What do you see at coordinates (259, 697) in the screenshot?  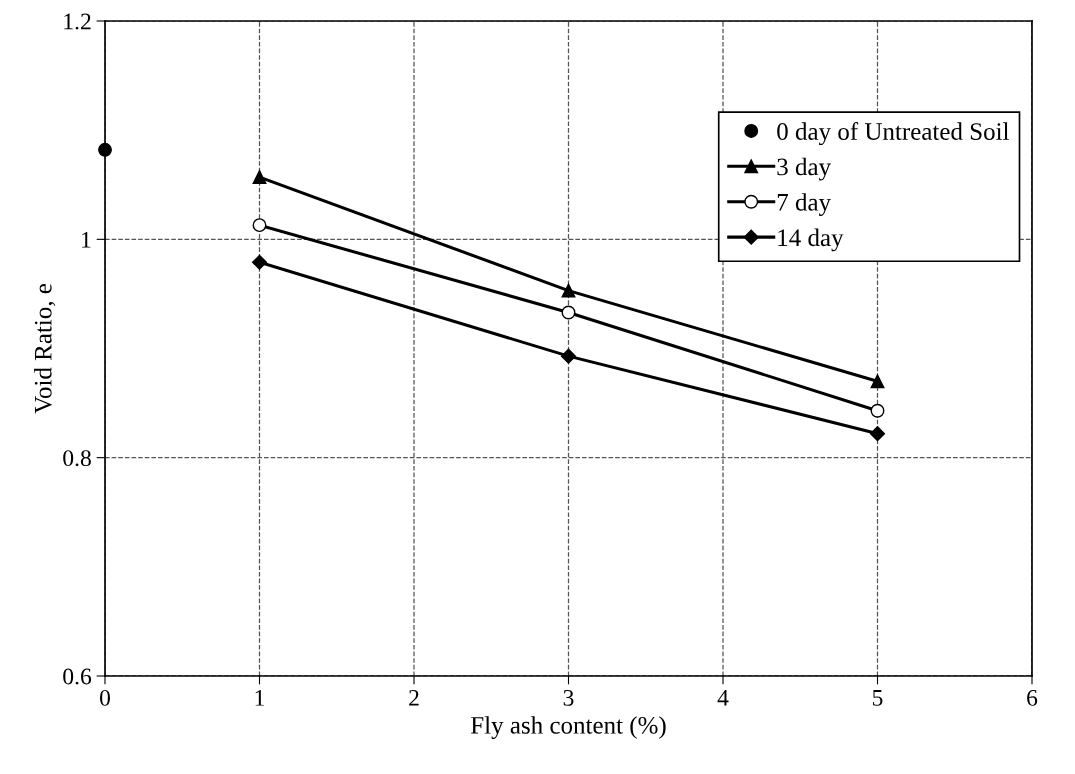 I see `x-tick-label: 1` at bounding box center [259, 697].